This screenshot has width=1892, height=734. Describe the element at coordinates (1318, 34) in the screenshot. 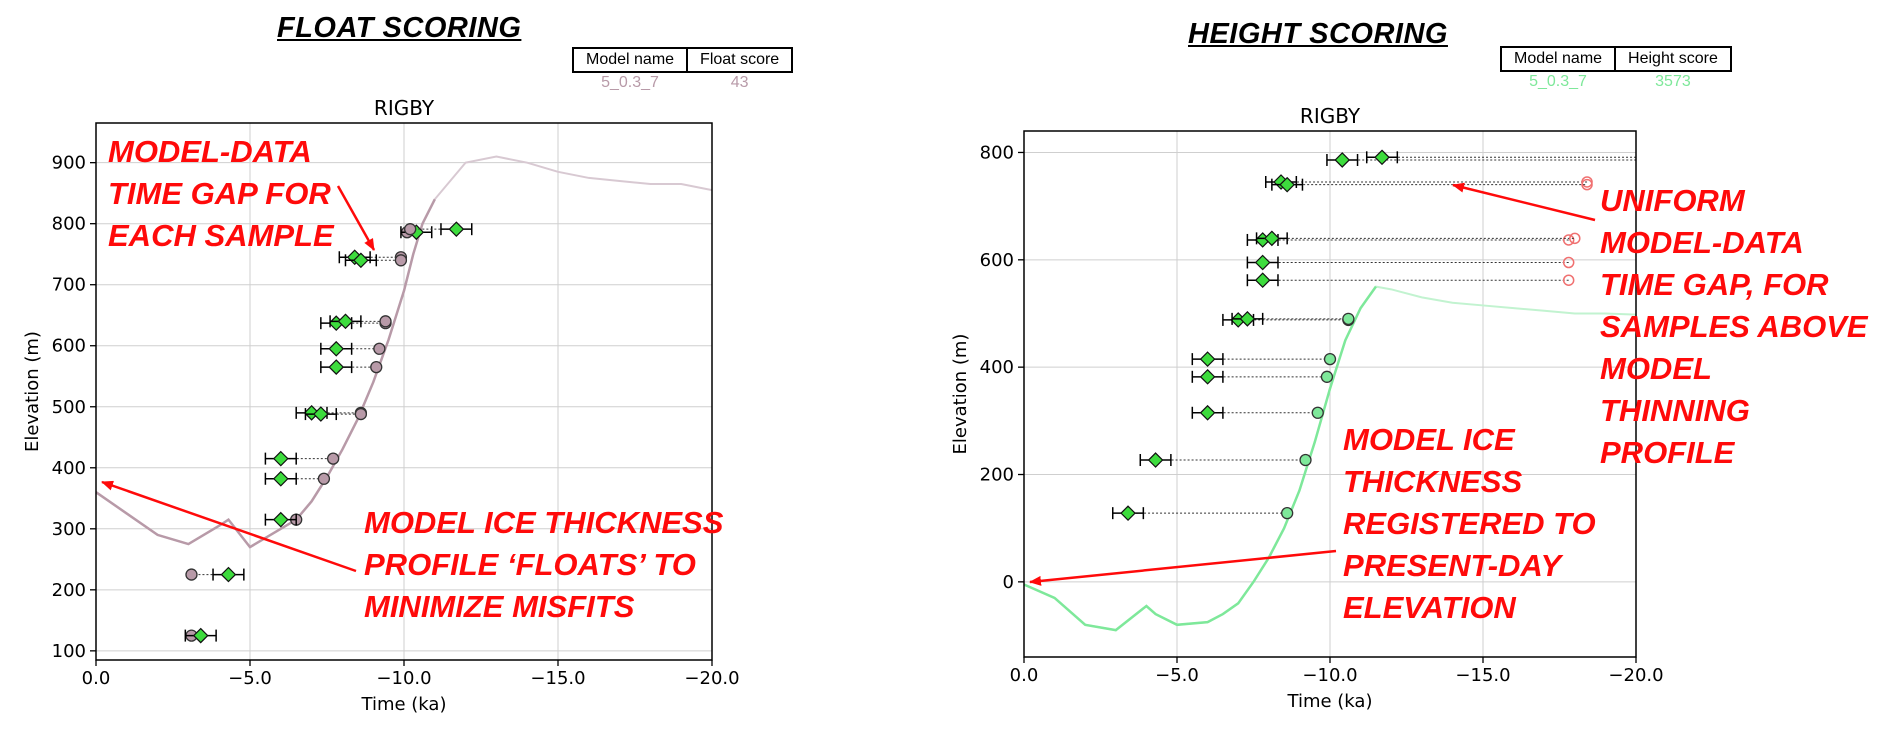

I see `height-scoring-heading: HEIGHT SCORING` at that location.